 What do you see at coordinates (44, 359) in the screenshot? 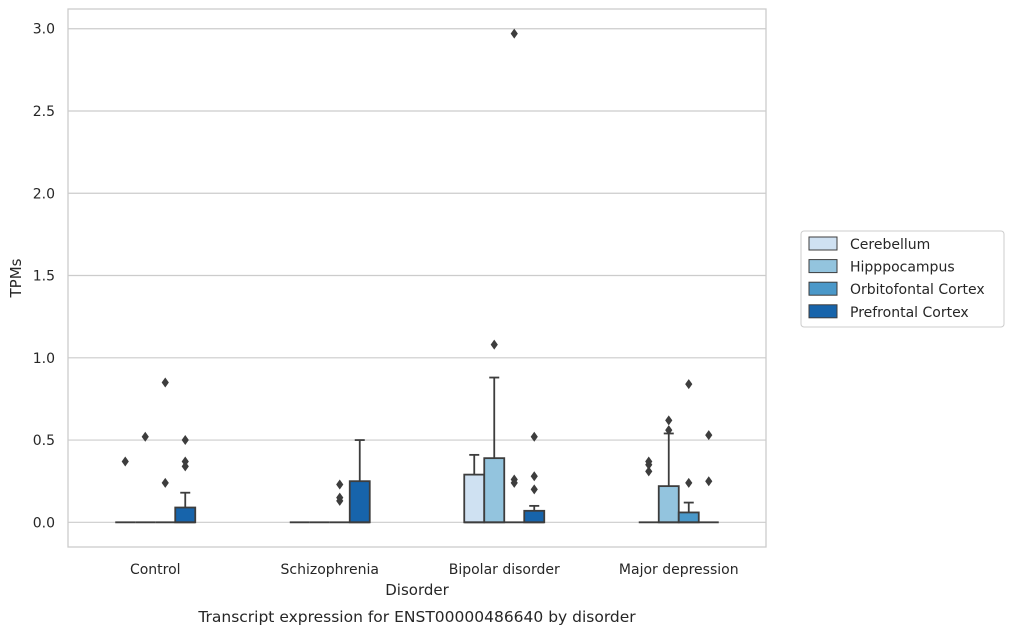
I see `y-tick-label: 1.0` at bounding box center [44, 359].